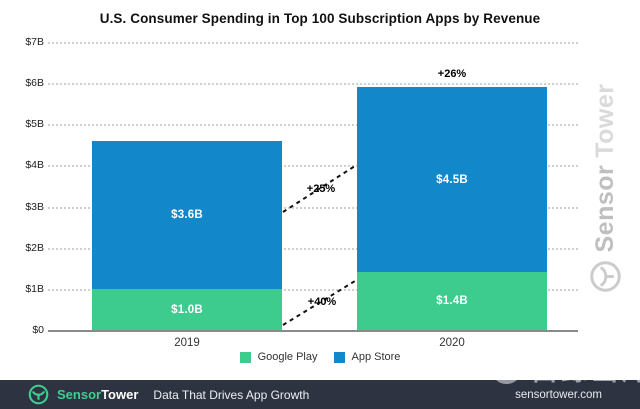 This screenshot has height=409, width=640. What do you see at coordinates (34, 124) in the screenshot?
I see `y-tick-label: $5B` at bounding box center [34, 124].